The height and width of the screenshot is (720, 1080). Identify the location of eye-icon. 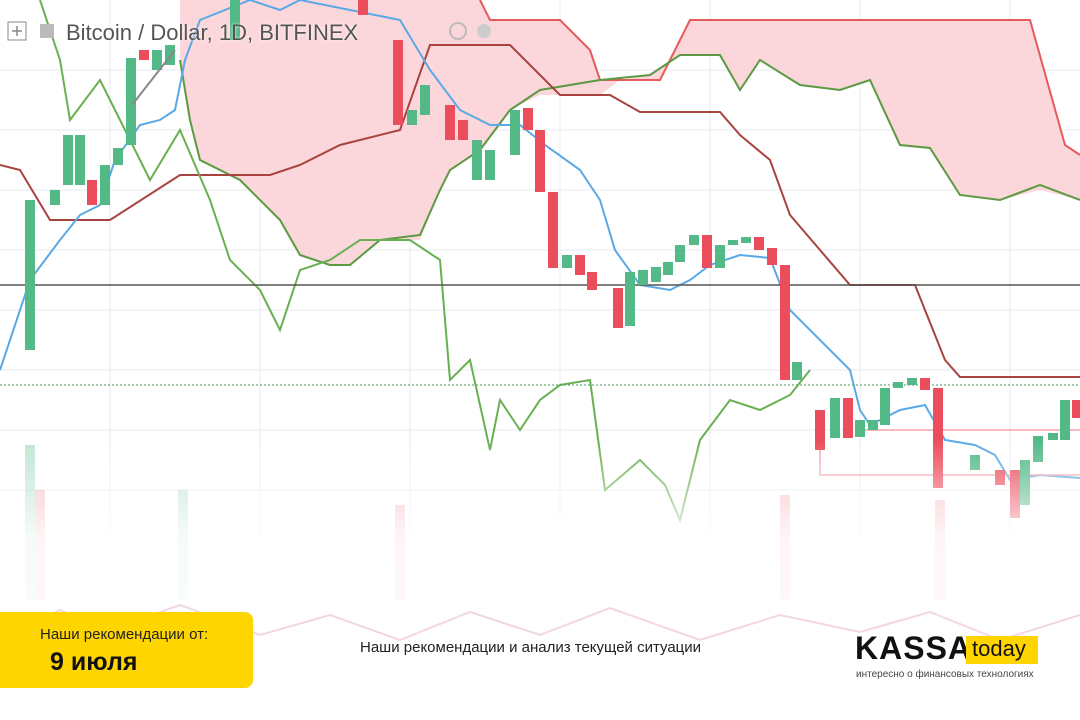
(458, 31).